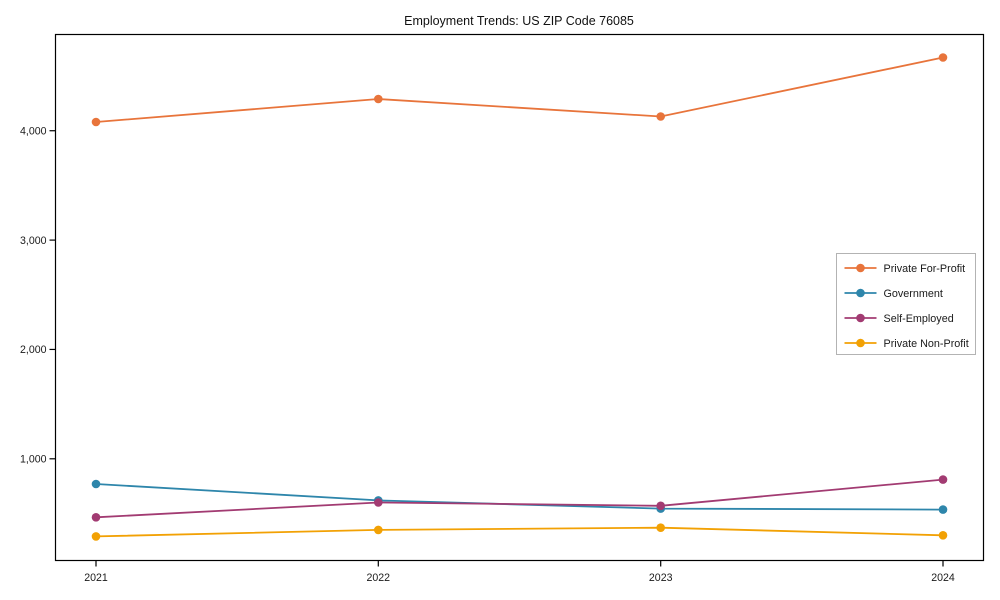 The width and height of the screenshot is (1000, 600). What do you see at coordinates (943, 535) in the screenshot?
I see `data-point-private-non-profit-2024` at bounding box center [943, 535].